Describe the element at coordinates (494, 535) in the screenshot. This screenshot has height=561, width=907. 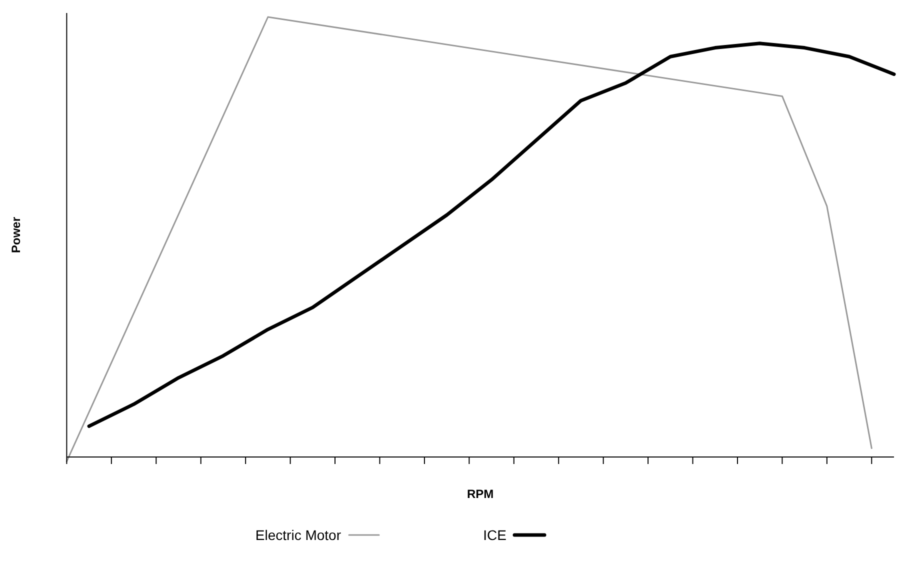
I see `legend-label: ICE` at that location.